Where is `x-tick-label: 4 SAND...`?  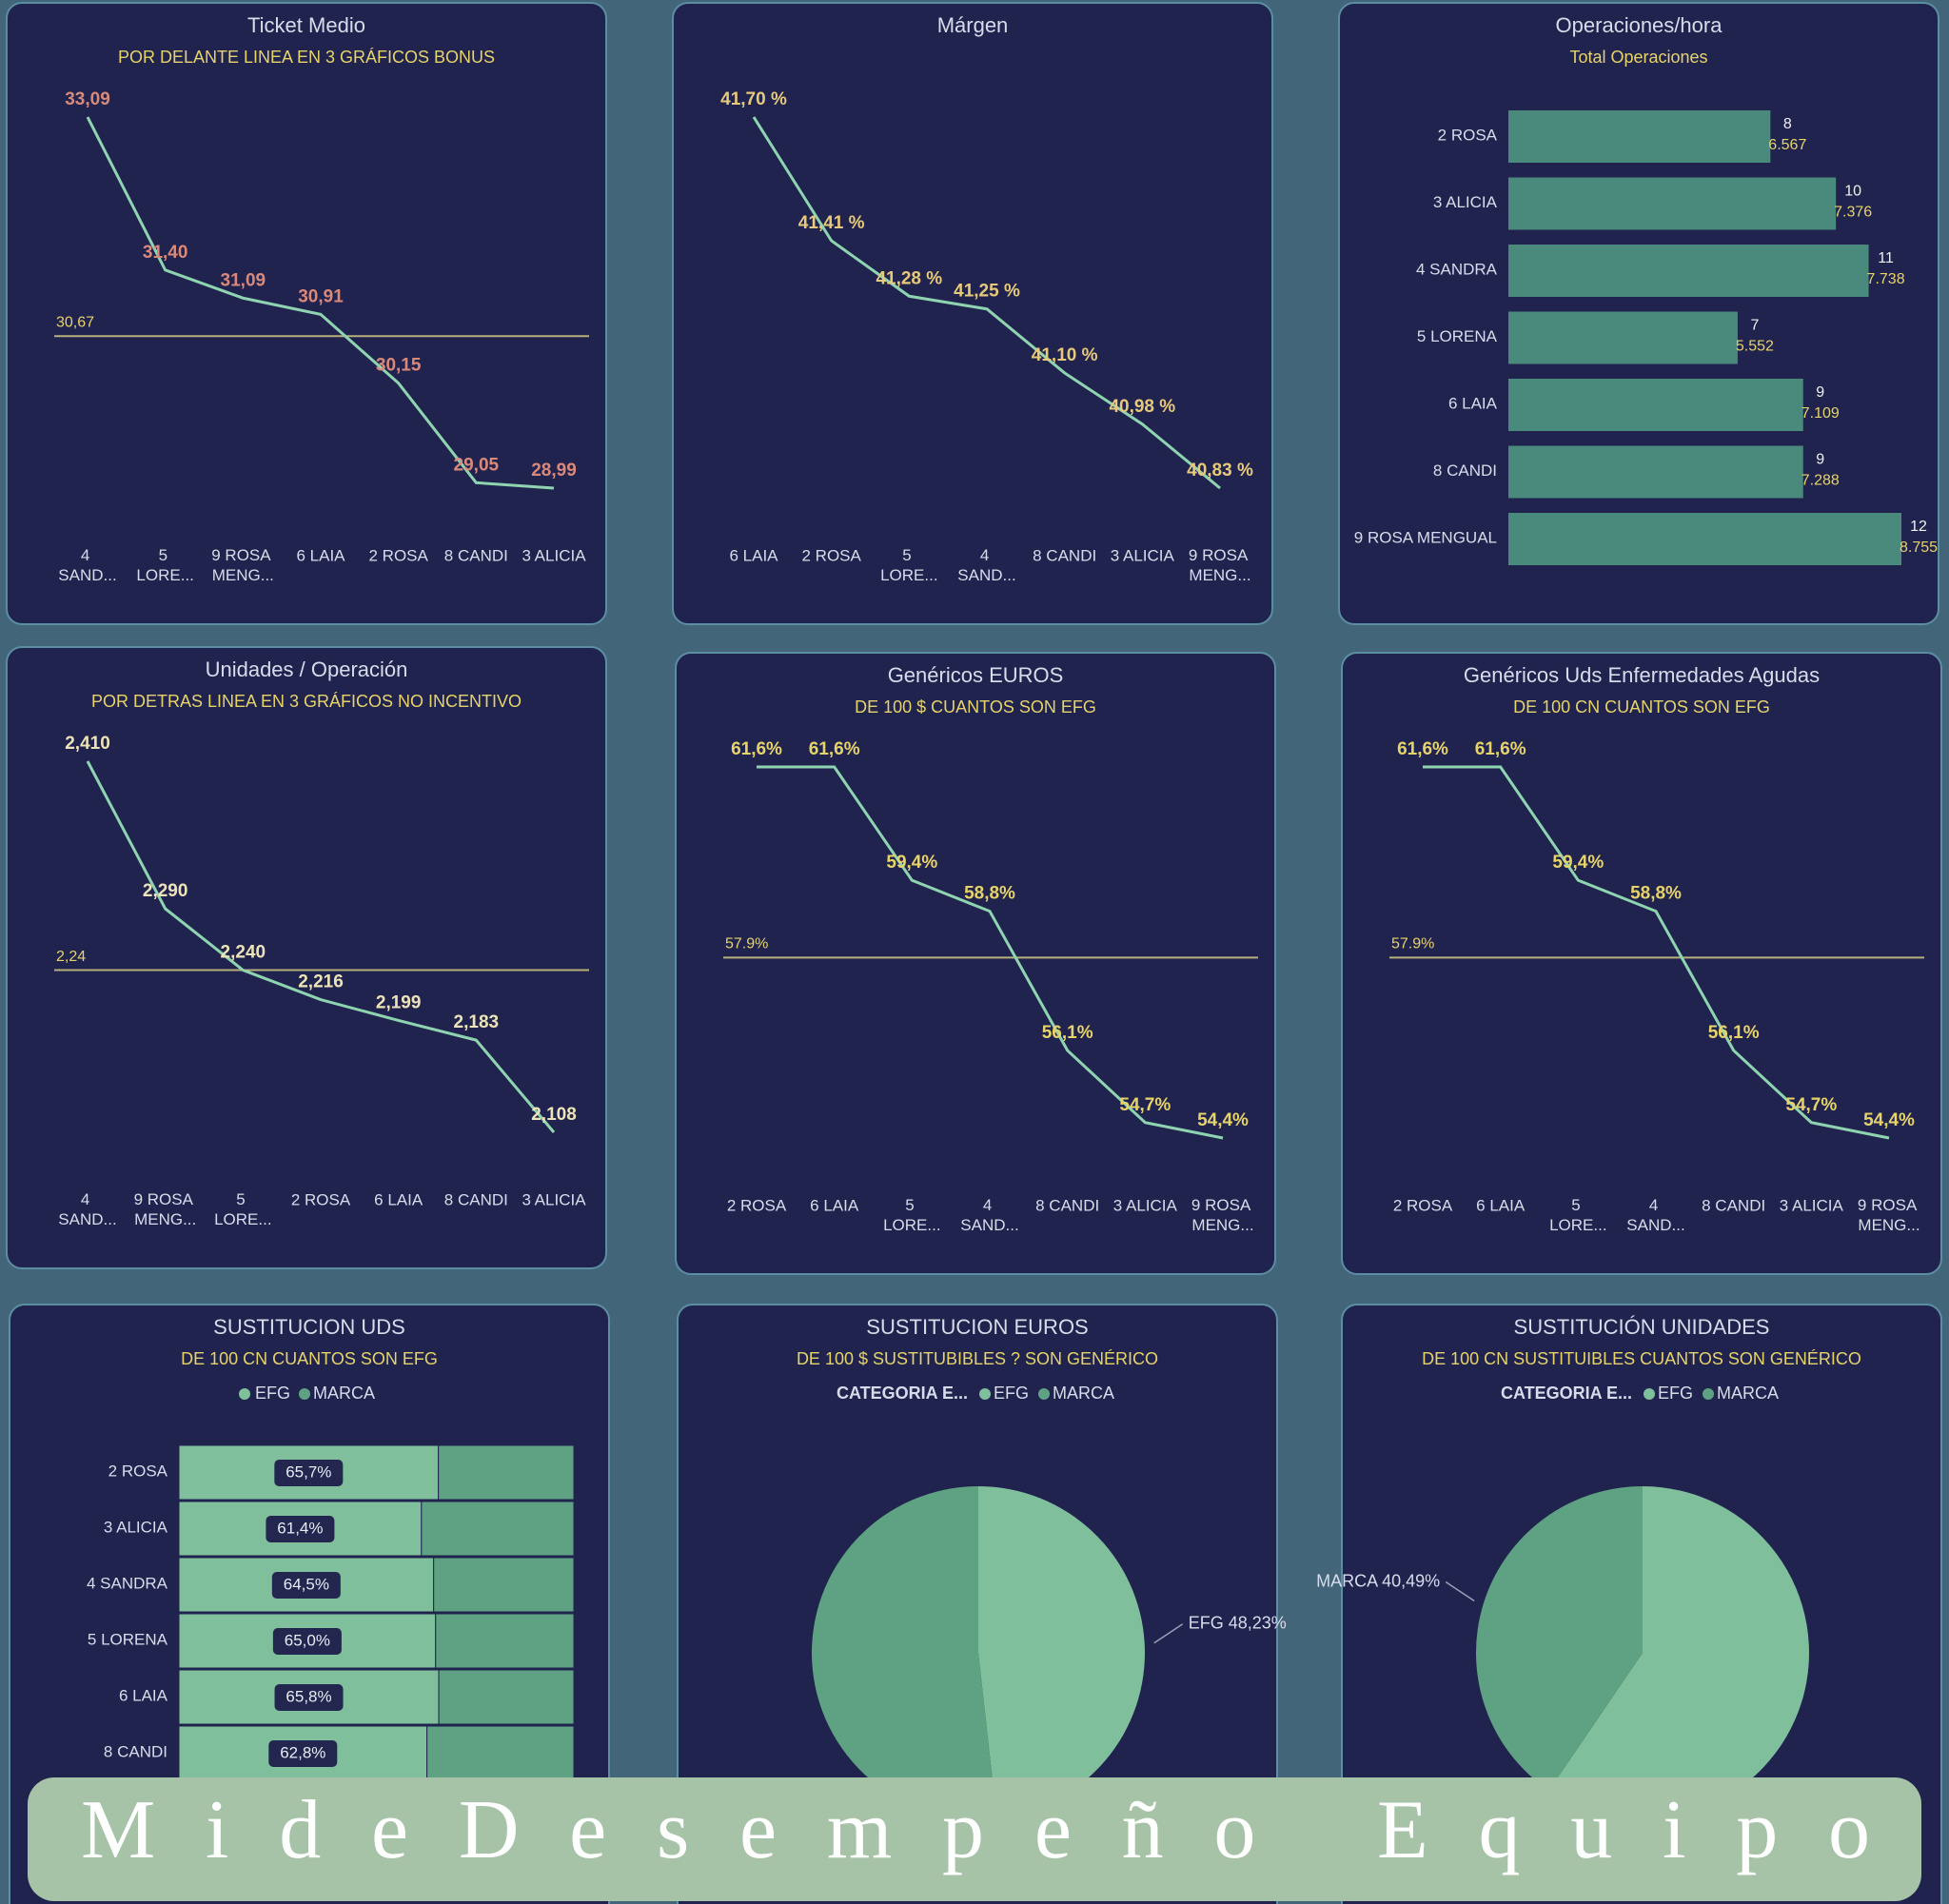 x-tick-label: 4 SAND... is located at coordinates (87, 1209).